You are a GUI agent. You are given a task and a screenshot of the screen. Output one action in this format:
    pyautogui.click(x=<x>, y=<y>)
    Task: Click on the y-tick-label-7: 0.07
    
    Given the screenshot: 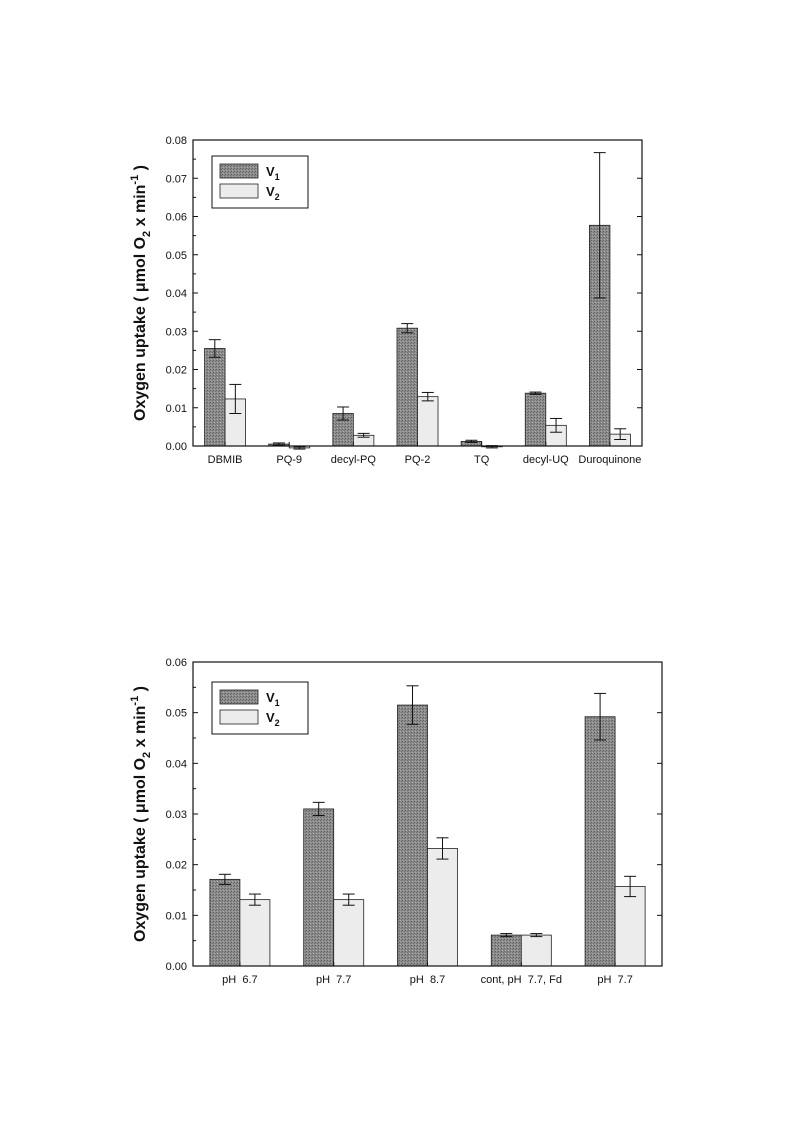 What is the action you would take?
    pyautogui.click(x=176, y=179)
    